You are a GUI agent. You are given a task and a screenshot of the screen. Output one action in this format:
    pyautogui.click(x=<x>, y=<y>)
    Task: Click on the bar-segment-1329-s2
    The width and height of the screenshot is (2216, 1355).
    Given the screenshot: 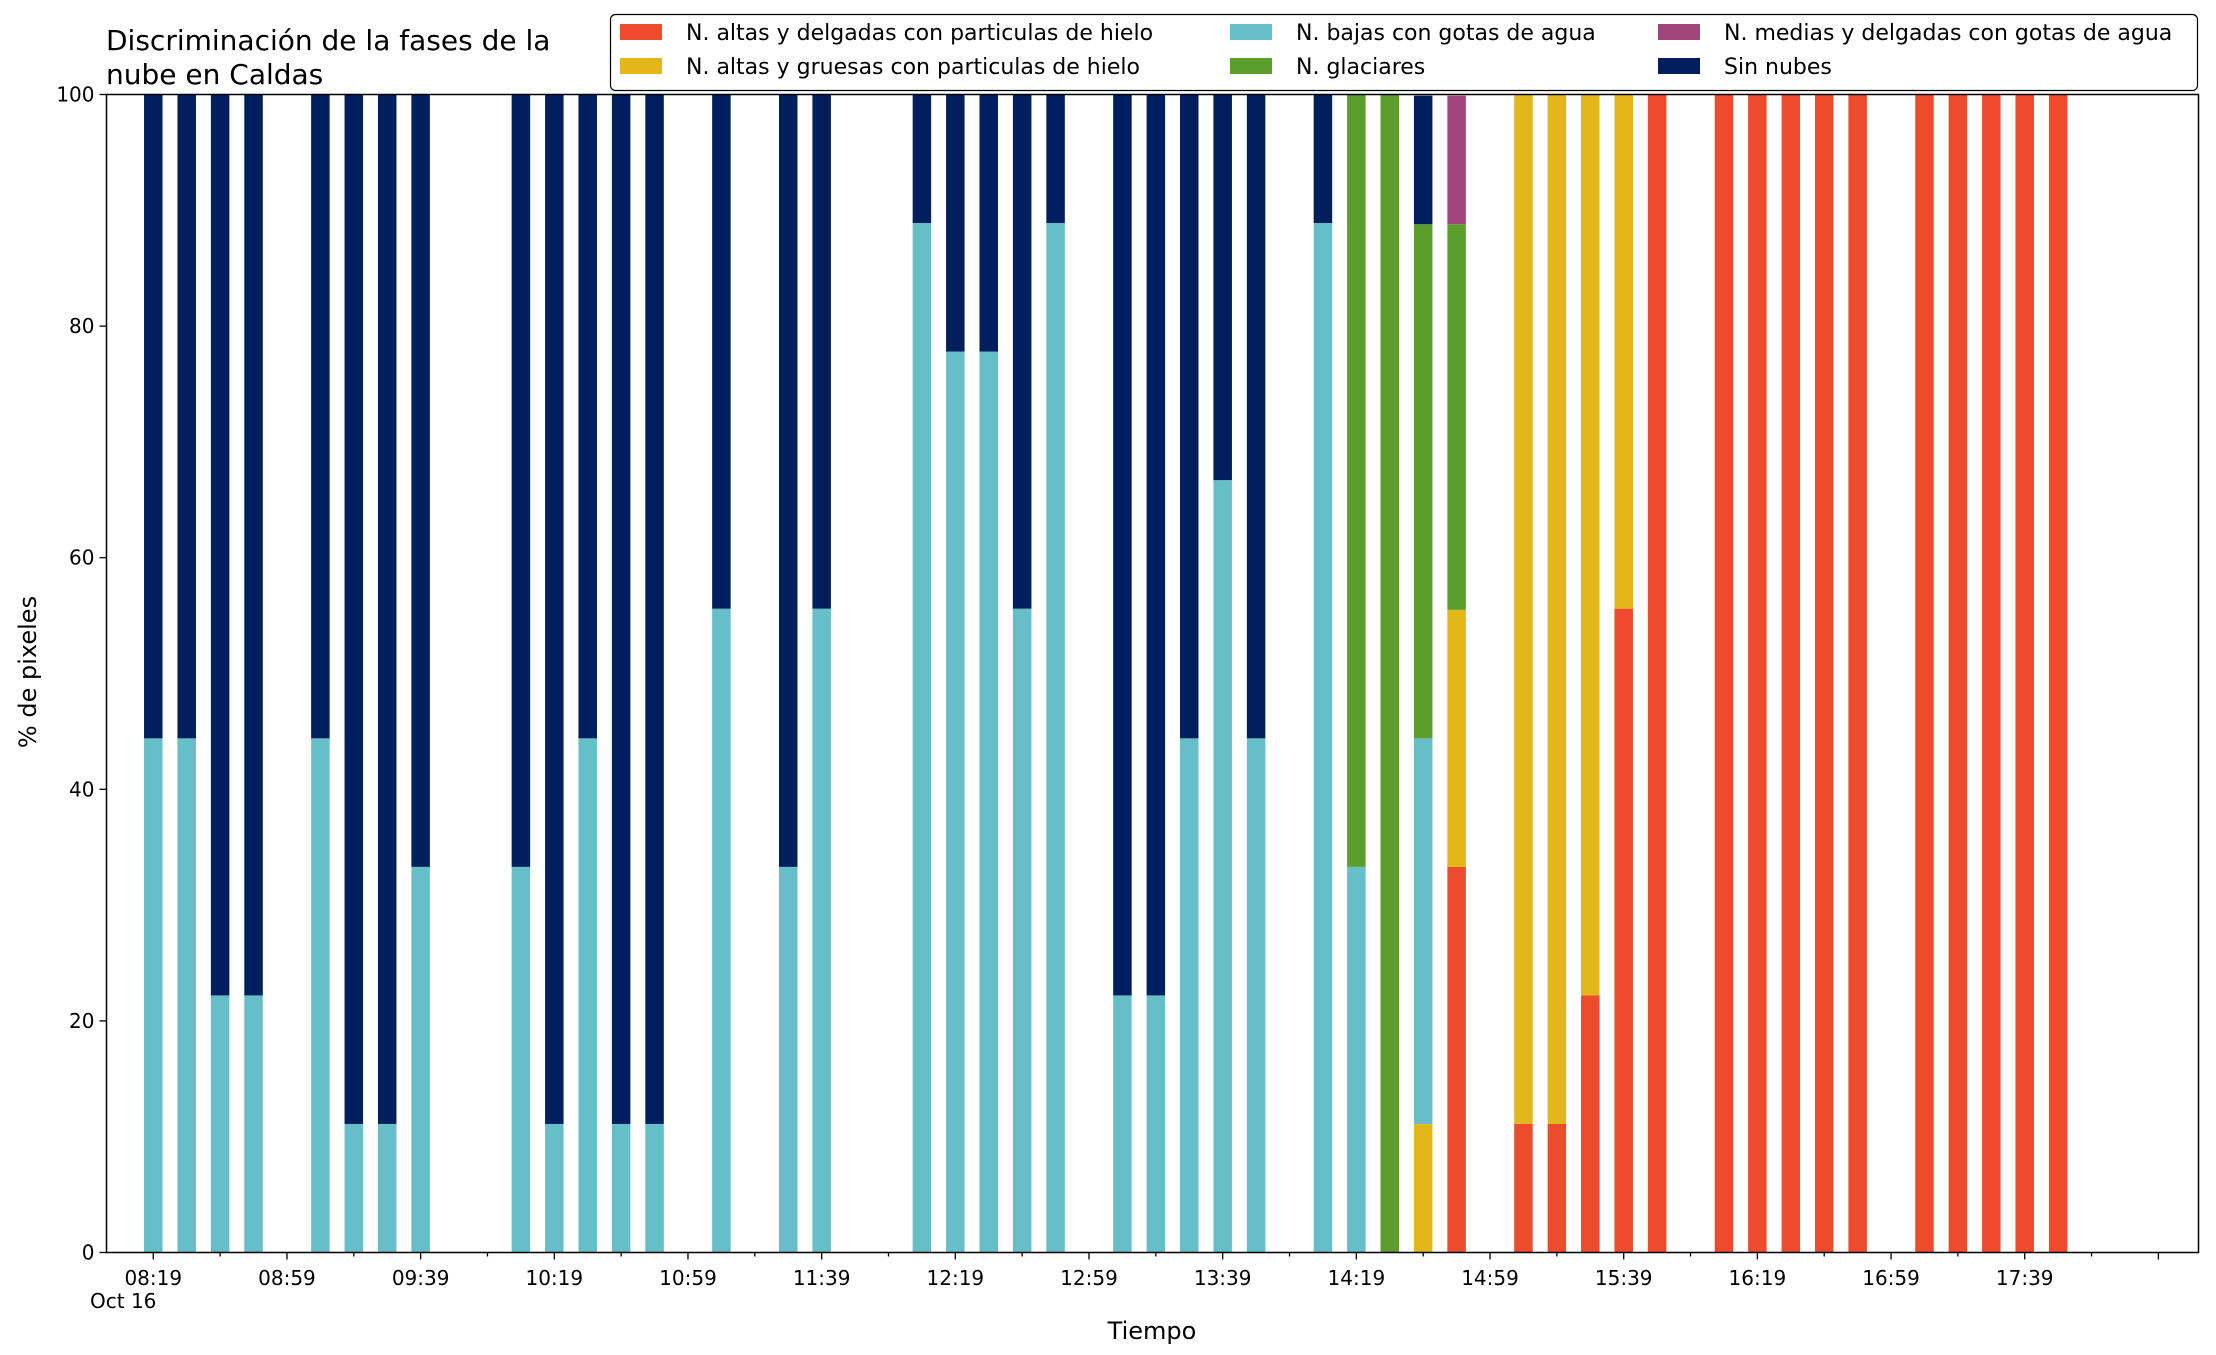 What is the action you would take?
    pyautogui.click(x=1189, y=995)
    